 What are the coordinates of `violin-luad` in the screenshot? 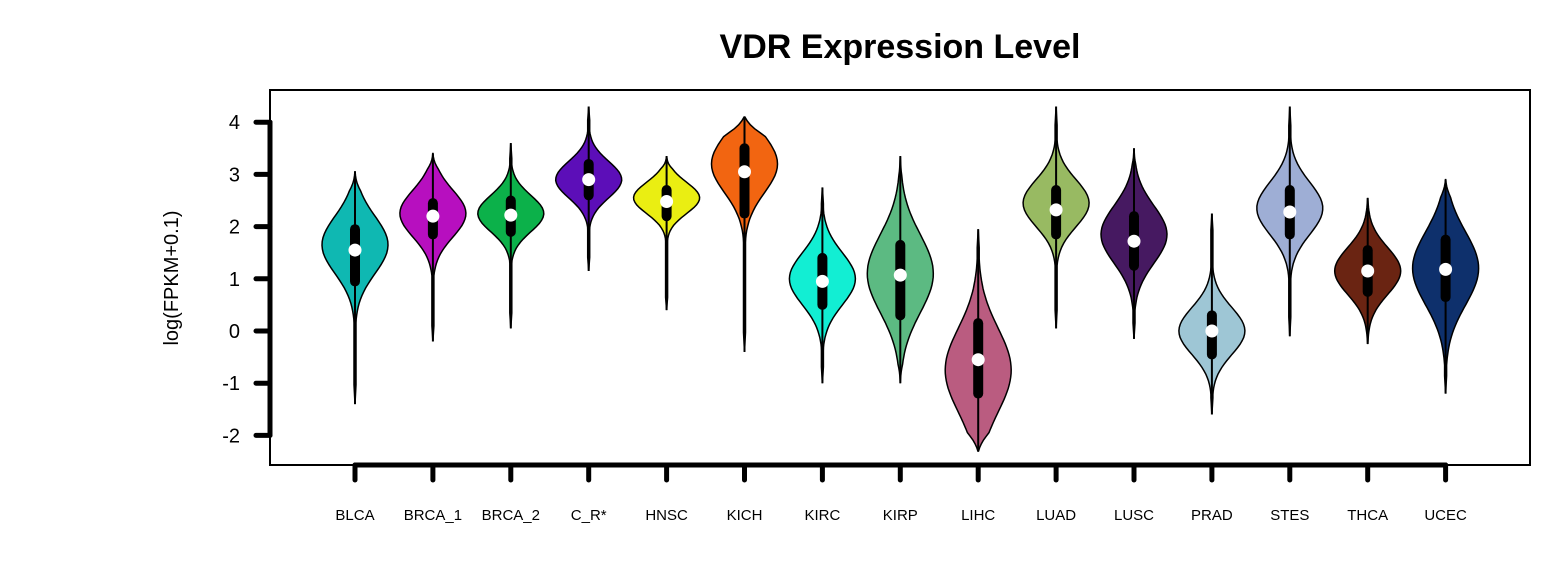 It's located at (1056, 217).